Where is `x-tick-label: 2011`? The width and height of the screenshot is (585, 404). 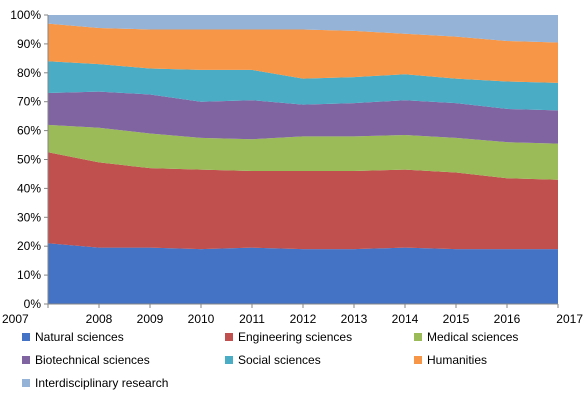
x-tick-label: 2011 is located at coordinates (252, 319).